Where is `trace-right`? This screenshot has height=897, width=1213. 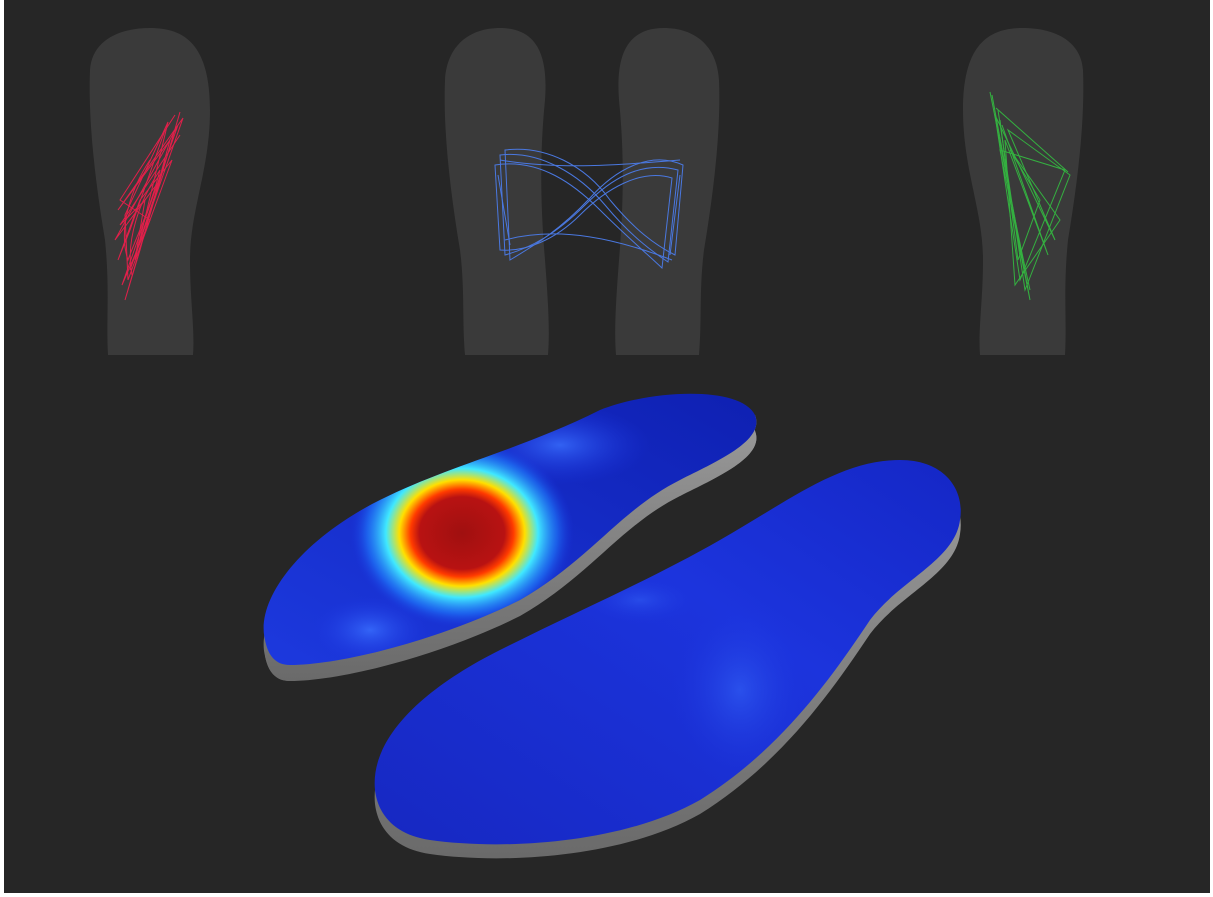 trace-right is located at coordinates (1030, 196).